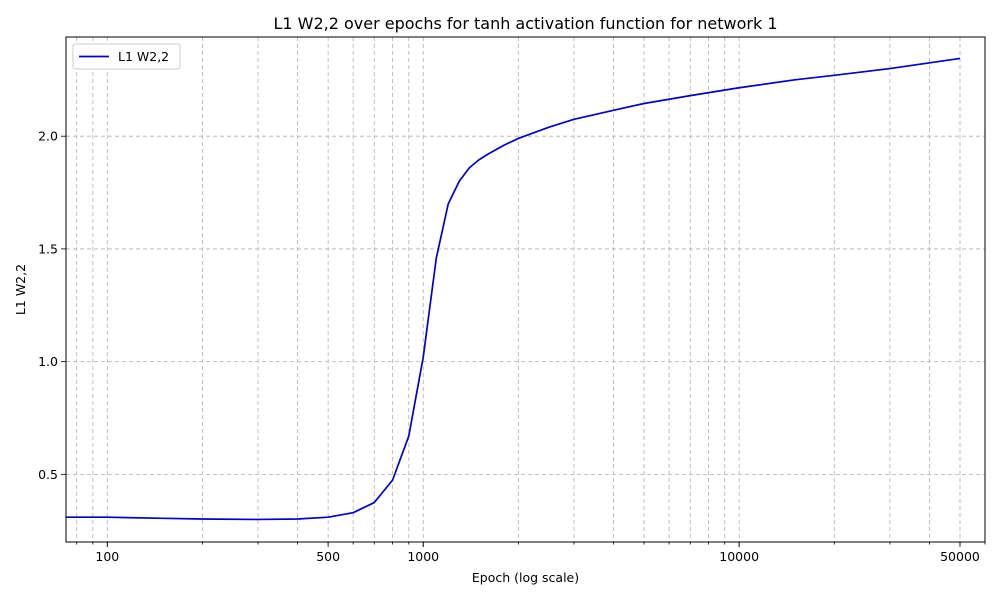  Describe the element at coordinates (48, 248) in the screenshot. I see `y-tick-label: 1.5` at that location.